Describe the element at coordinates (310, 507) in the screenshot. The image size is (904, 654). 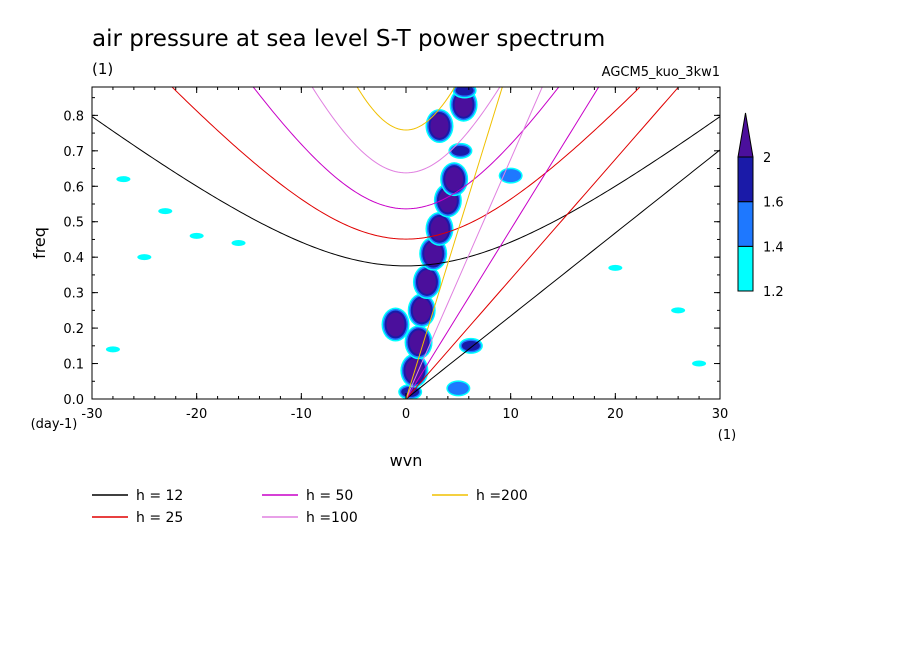
I see `legend: h = 12 h = 25 h = 50 h =100 h =200` at that location.